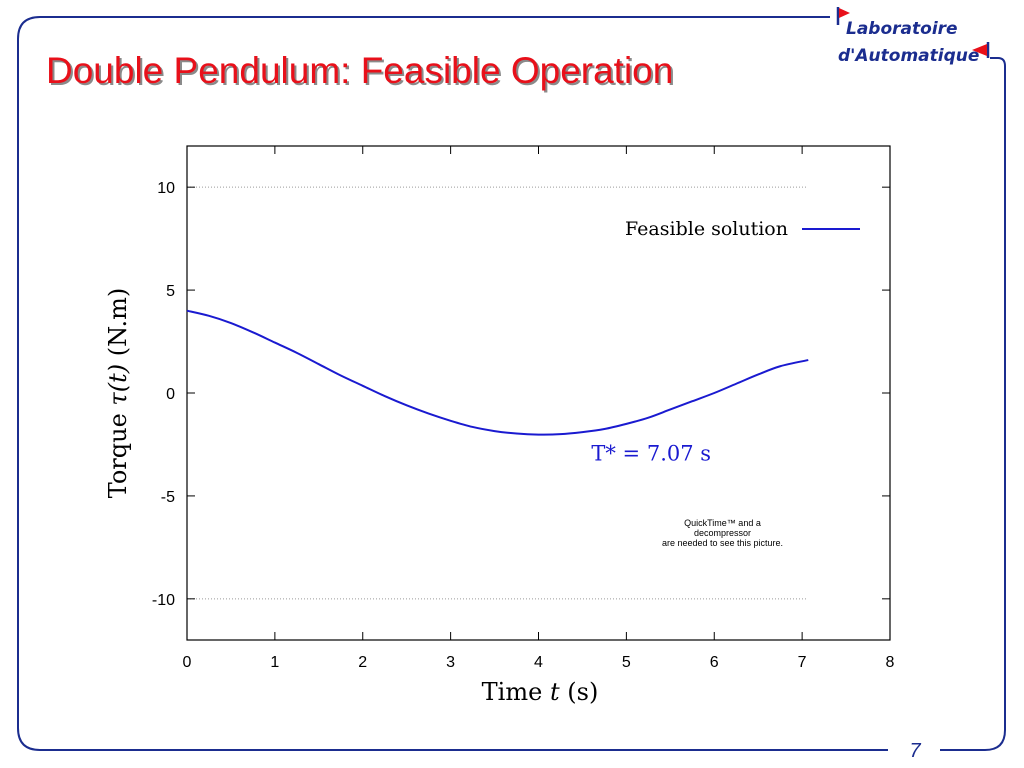 The image size is (1024, 768). I want to click on y-axis-label: Torque τ(t) (N.m), so click(118, 393).